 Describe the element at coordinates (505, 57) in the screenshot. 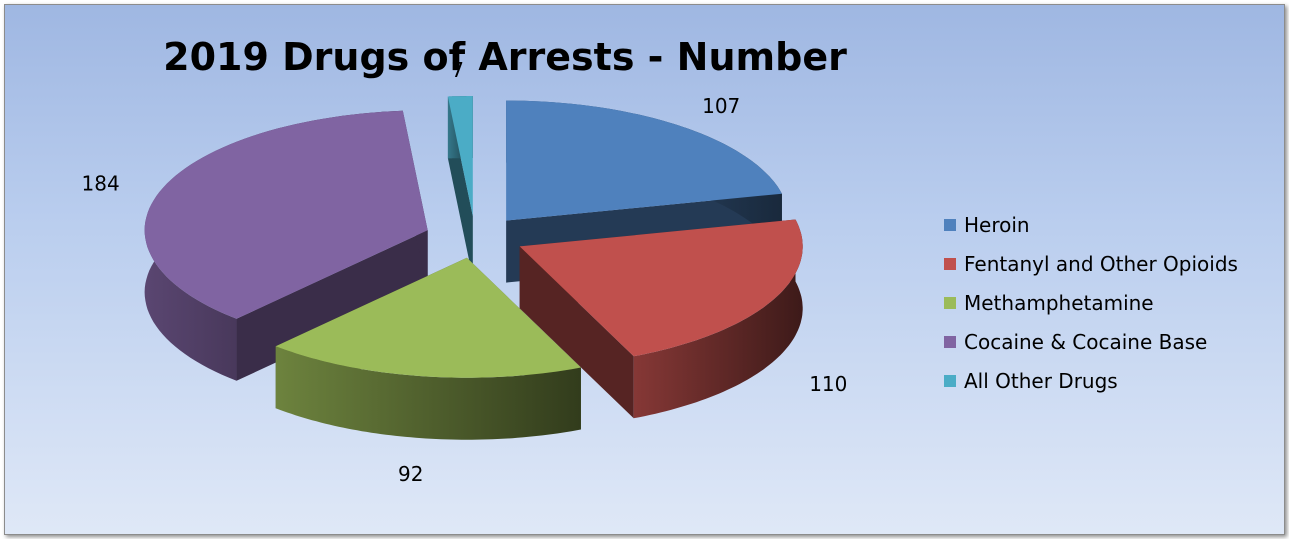

I see `chart-title: 2019 Drugs of Arrests - Number` at that location.